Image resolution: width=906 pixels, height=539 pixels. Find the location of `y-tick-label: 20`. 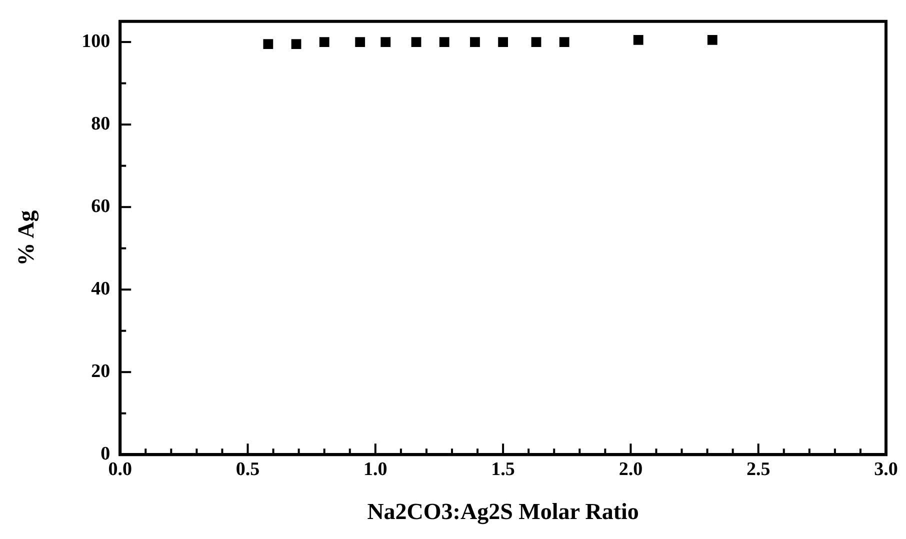

y-tick-label: 20 is located at coordinates (100, 371).